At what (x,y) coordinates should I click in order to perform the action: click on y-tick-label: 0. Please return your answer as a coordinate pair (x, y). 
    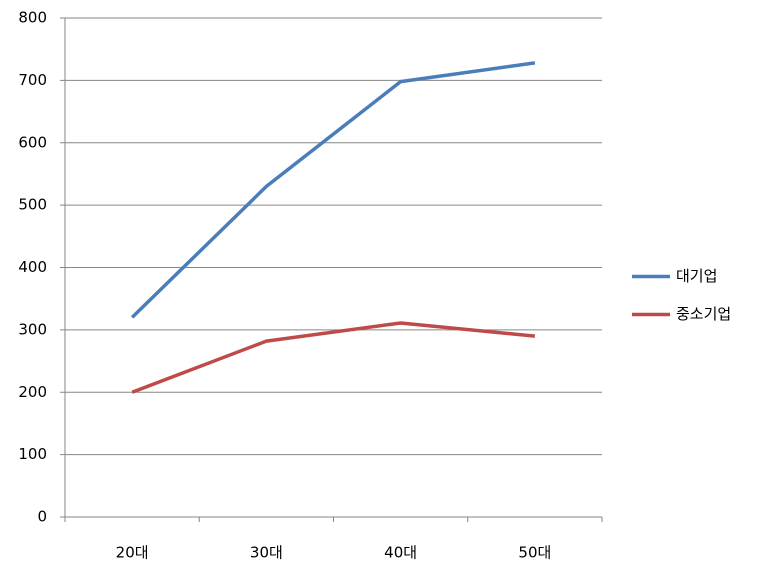
    Looking at the image, I should click on (42, 517).